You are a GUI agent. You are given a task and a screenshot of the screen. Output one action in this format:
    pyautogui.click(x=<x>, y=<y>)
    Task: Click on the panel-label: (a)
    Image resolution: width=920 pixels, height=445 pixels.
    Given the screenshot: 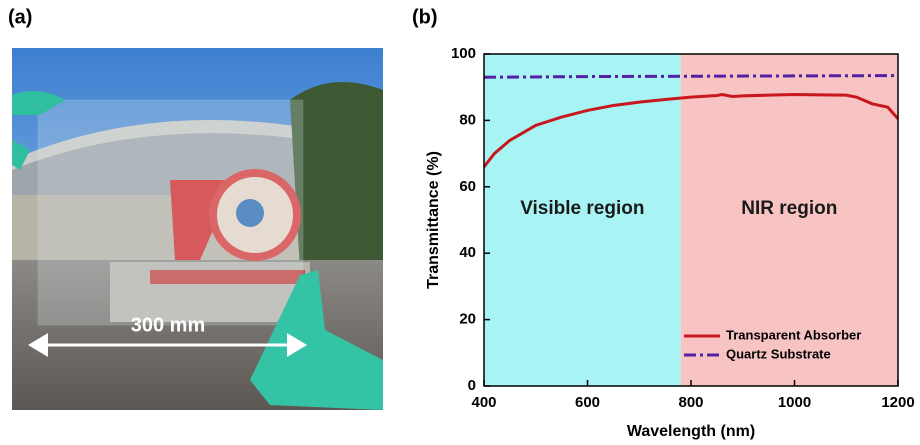 What is the action you would take?
    pyautogui.click(x=20, y=17)
    